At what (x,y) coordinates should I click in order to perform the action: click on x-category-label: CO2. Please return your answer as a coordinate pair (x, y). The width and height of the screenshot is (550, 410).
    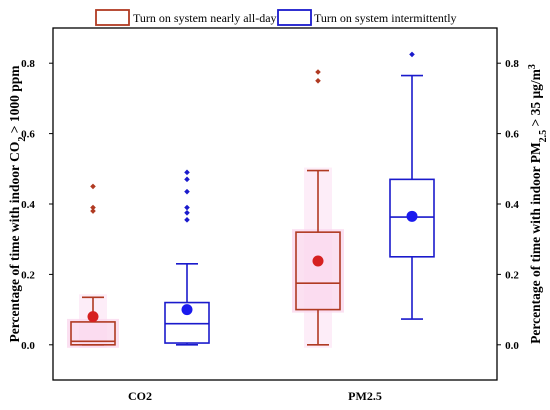
    Looking at the image, I should click on (140, 396).